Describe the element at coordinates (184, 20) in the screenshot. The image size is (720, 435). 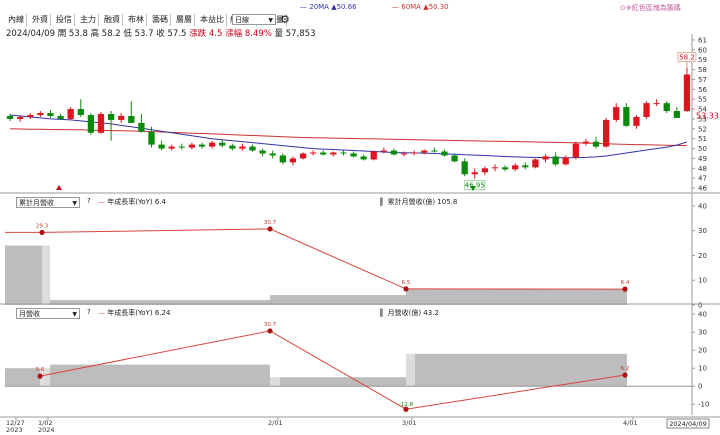
I see `tab-7: 層層` at that location.